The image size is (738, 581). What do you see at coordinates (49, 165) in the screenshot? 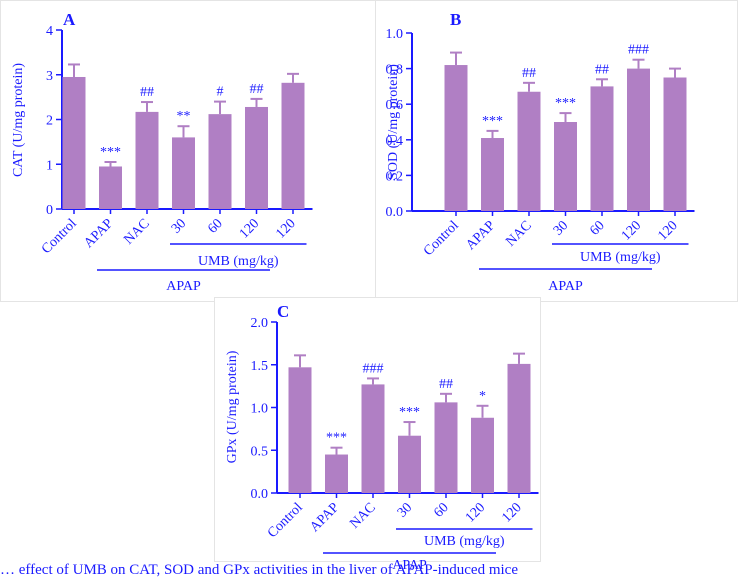
I see `y-tick-label: 1` at bounding box center [49, 165].